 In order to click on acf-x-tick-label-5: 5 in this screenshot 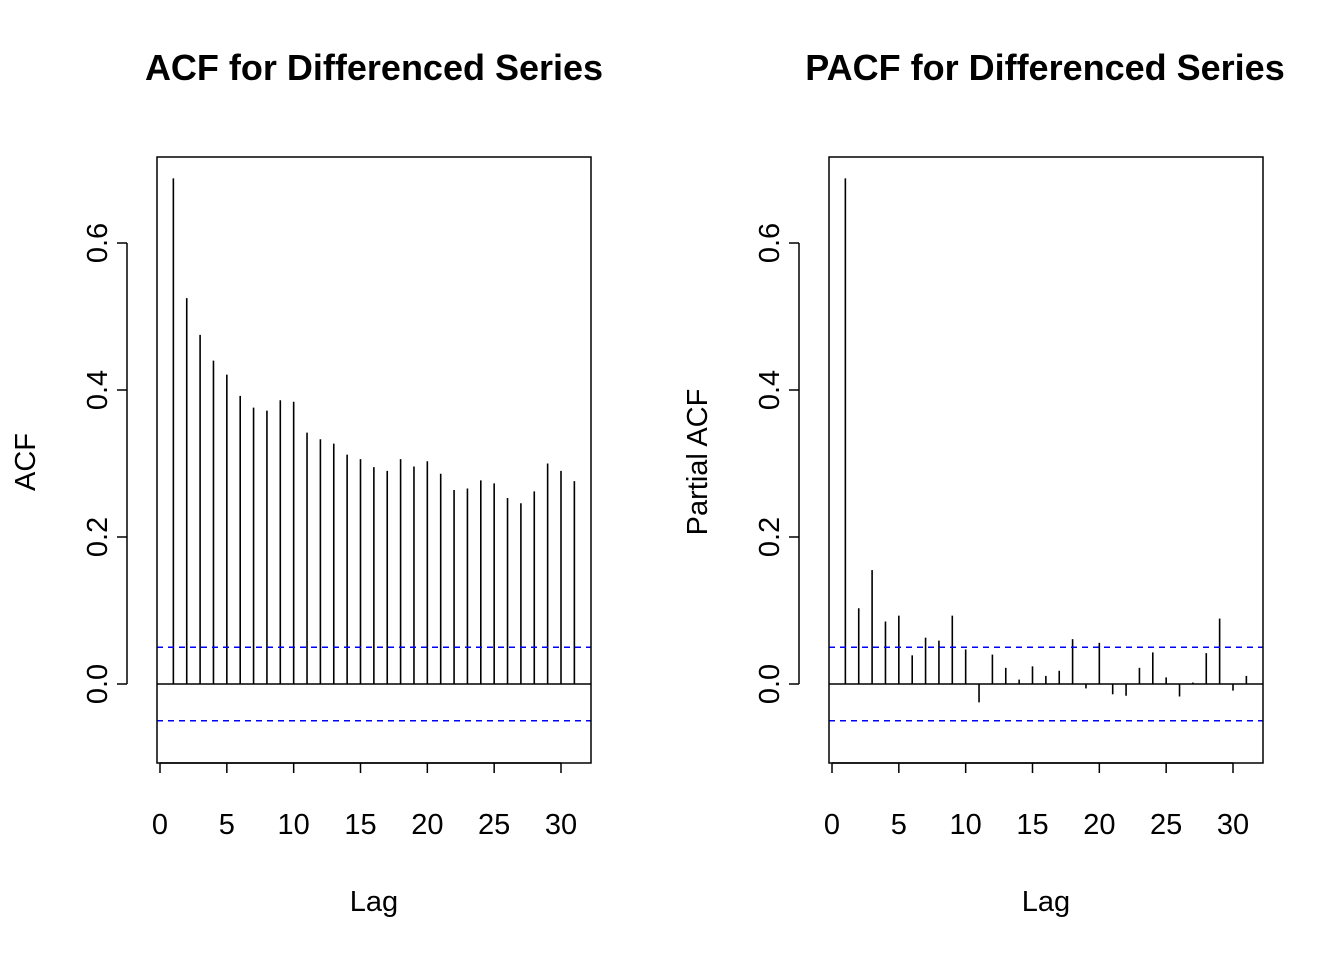, I will do `click(227, 825)`.